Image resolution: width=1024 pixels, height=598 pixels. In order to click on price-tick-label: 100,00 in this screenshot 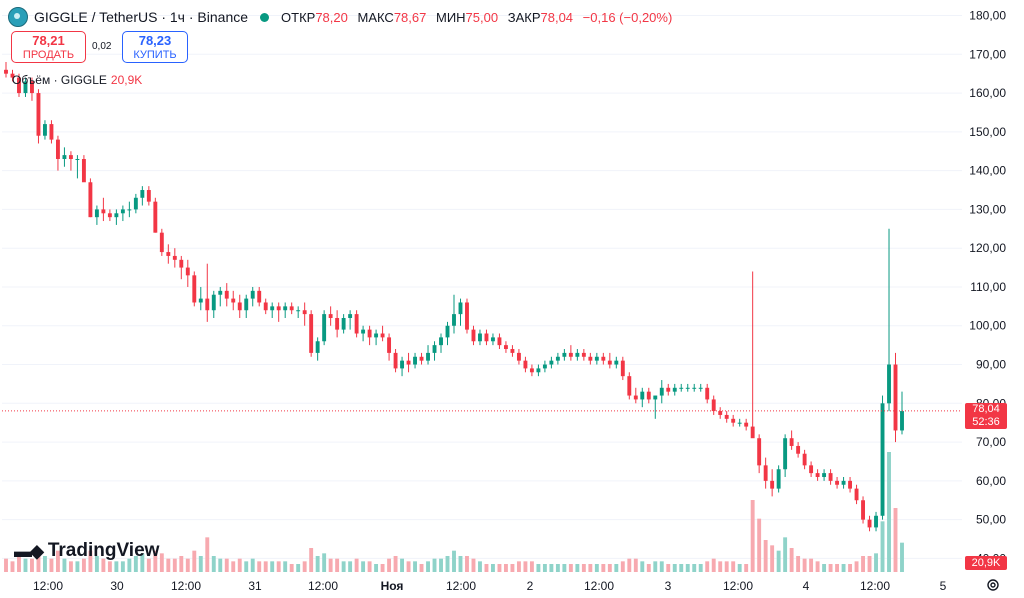, I will do `click(987, 326)`.